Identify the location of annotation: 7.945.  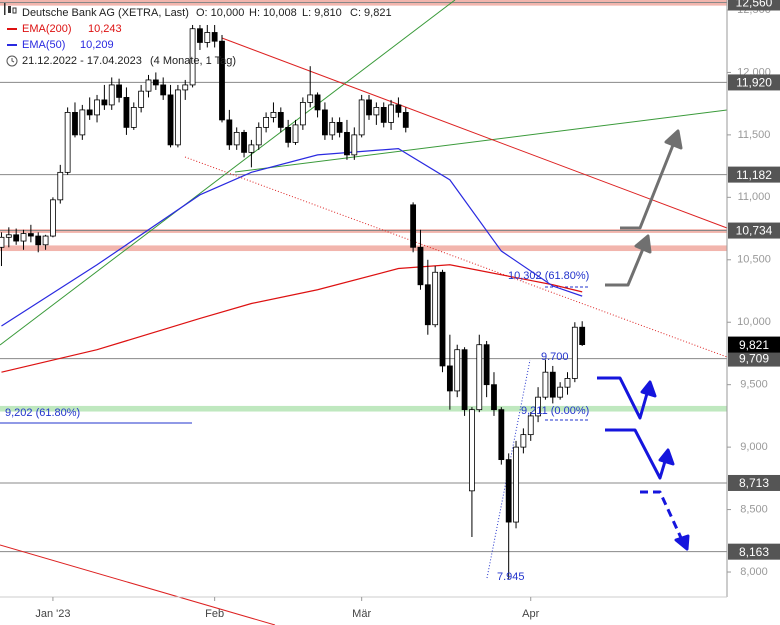
(511, 577).